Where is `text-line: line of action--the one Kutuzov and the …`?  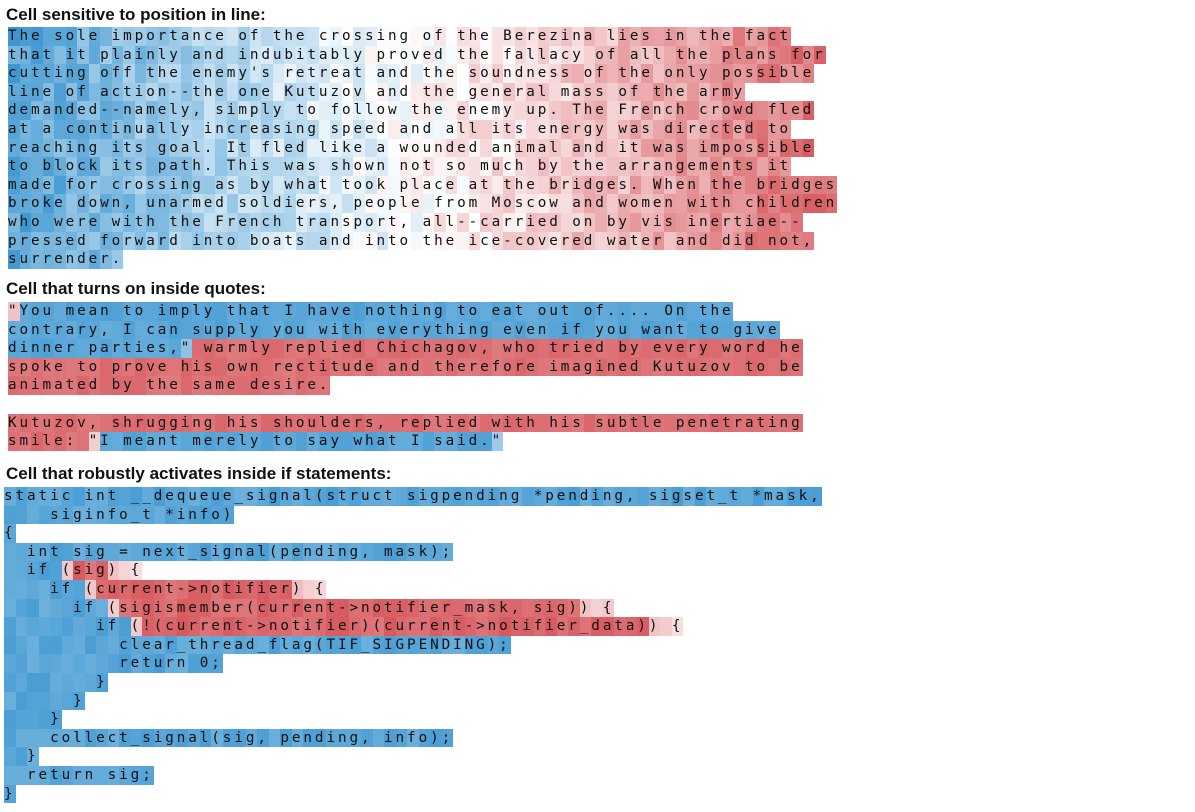 text-line: line of action--the one Kutuzov and the … is located at coordinates (376, 92).